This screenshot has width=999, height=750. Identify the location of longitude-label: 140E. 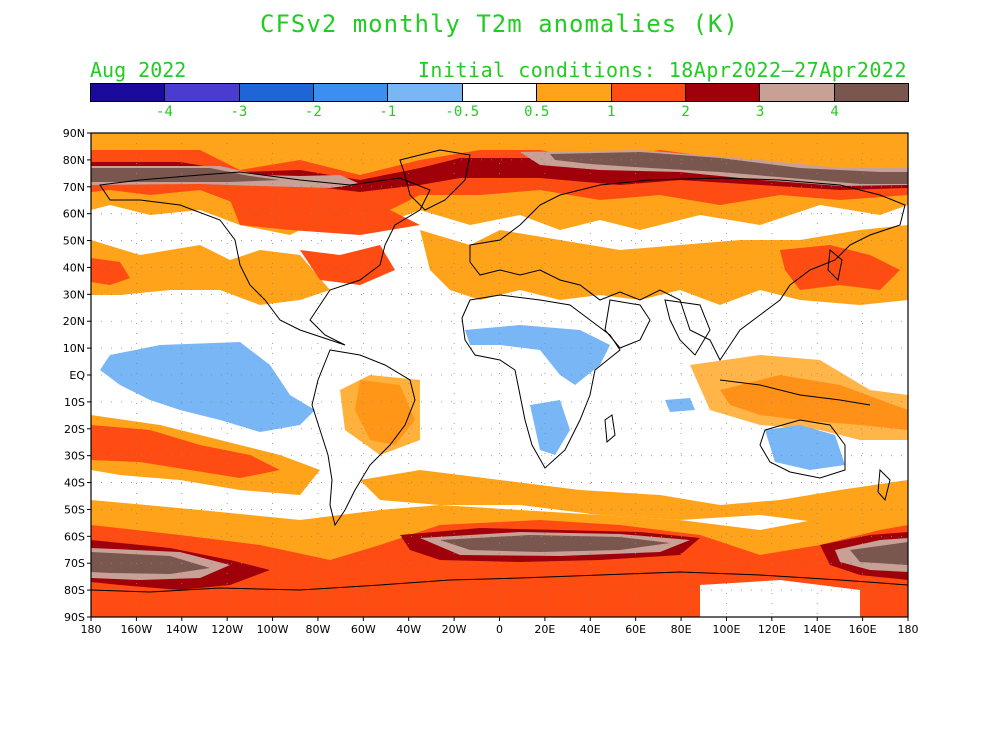
(817, 629).